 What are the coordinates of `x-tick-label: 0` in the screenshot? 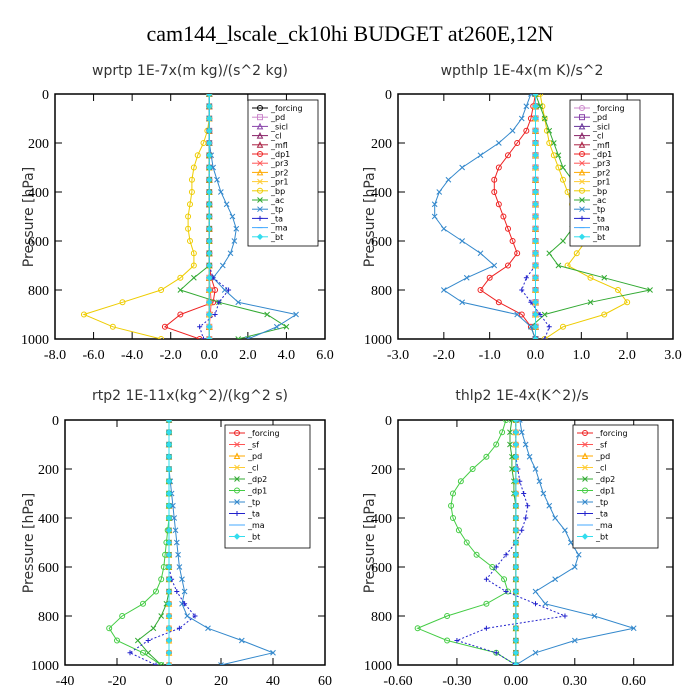 It's located at (169, 681).